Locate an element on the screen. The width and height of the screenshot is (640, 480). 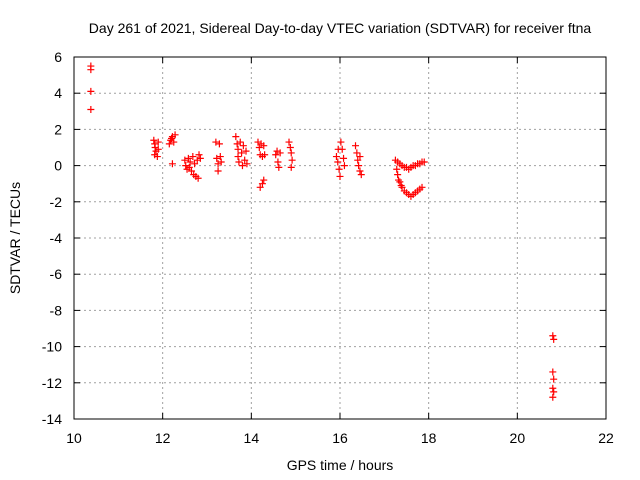
x-axis-label: GPS time / hours is located at coordinates (340, 465).